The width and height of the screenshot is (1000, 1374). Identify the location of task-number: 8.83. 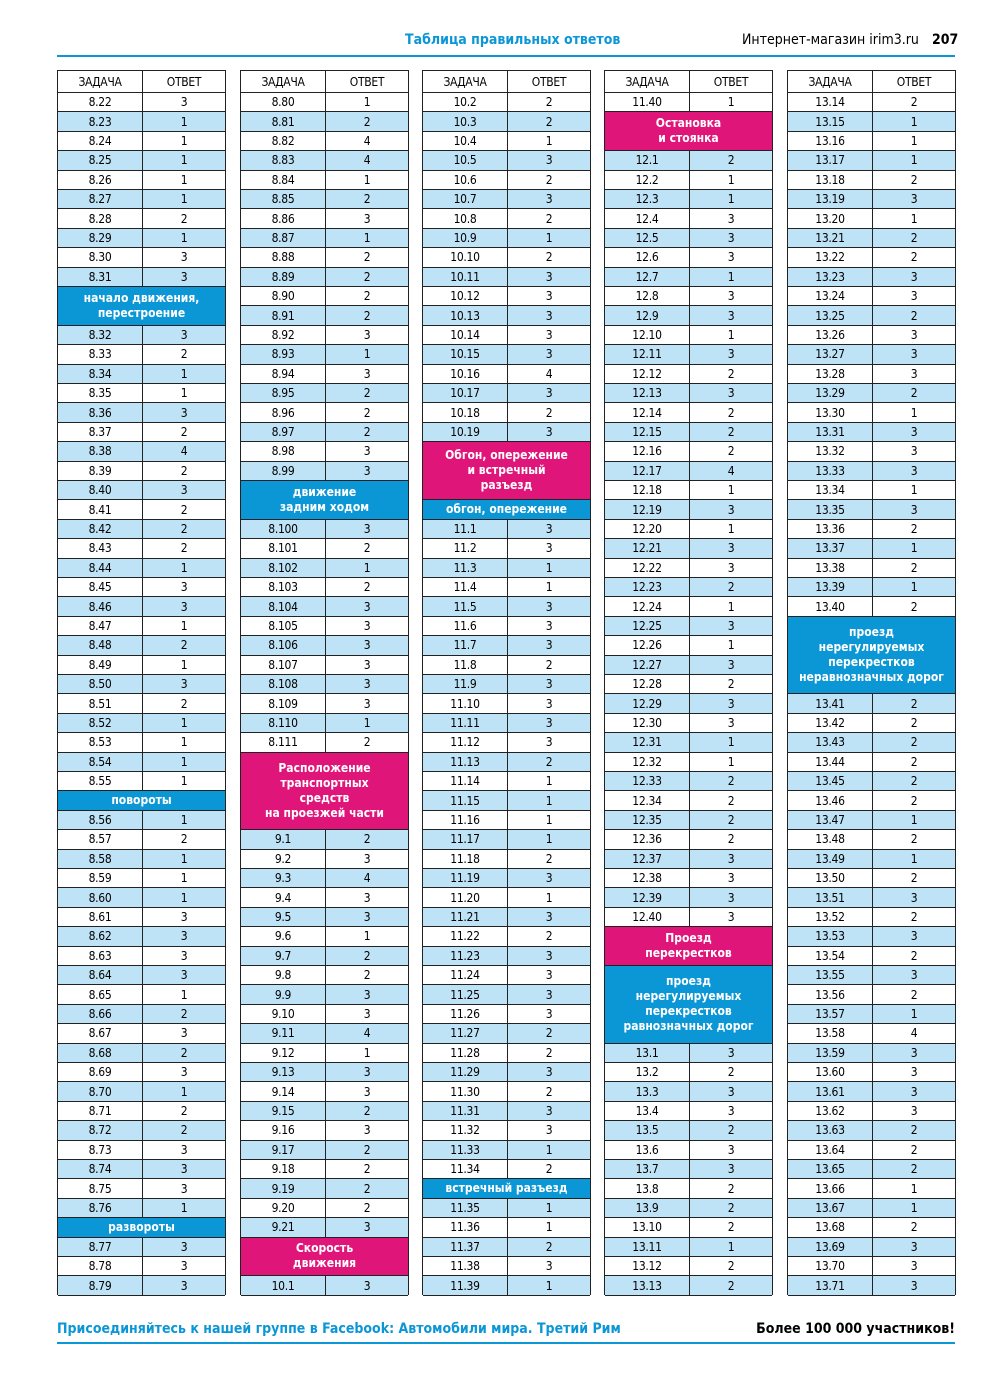
(283, 161).